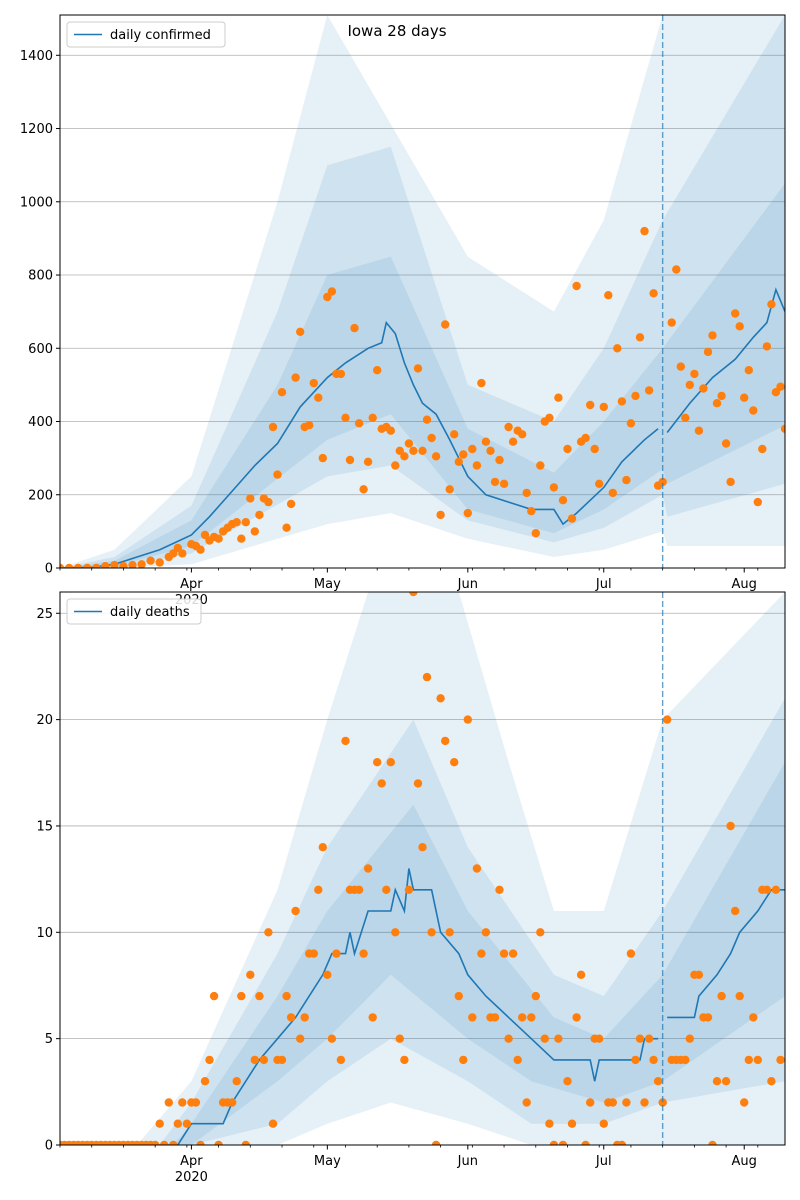  I want to click on y-tick-label: 1400, so click(36, 56).